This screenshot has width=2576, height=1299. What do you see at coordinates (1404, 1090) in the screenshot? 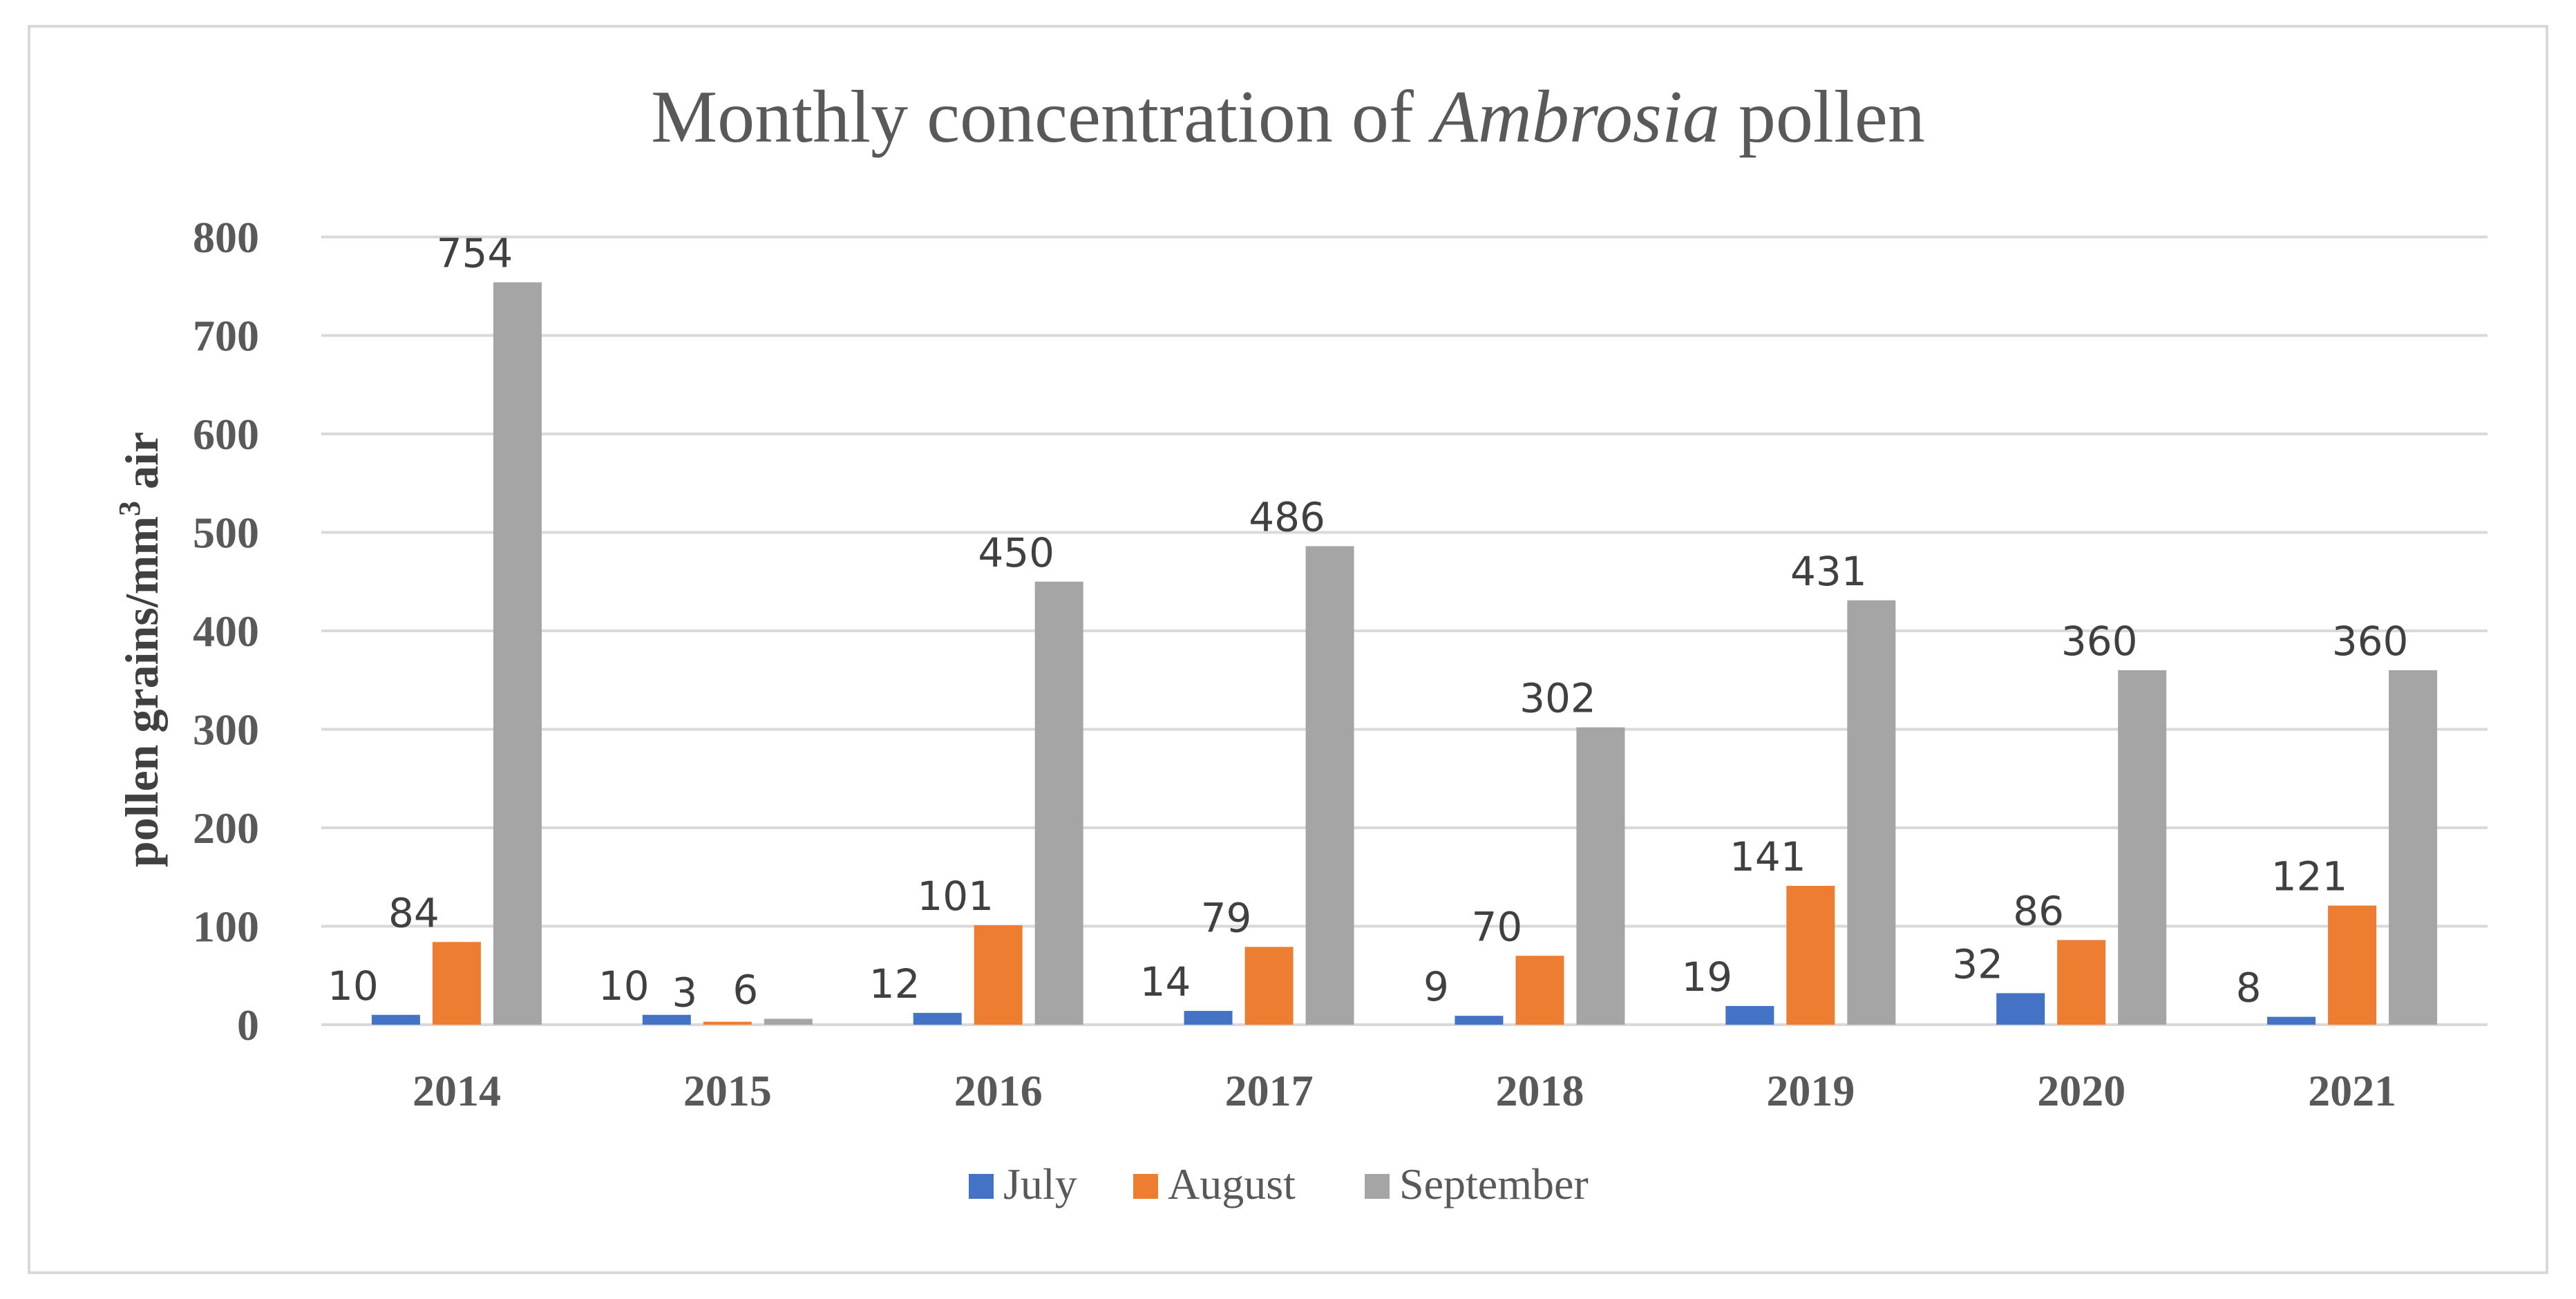
I see `x-axis-ticks: 2014 2015 2016 2017 2018 2019 2020 2021` at bounding box center [1404, 1090].